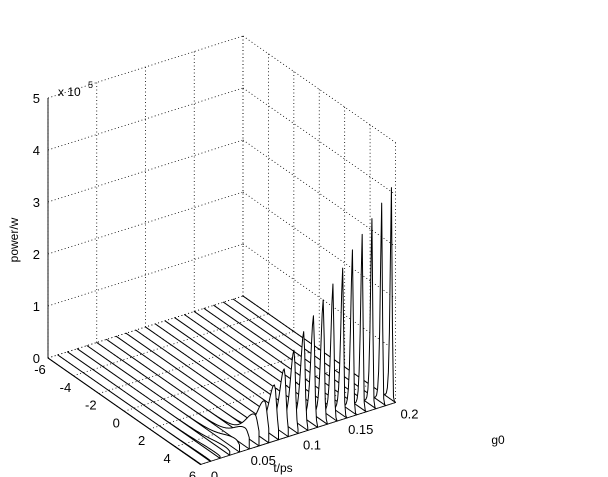 The height and width of the screenshot is (477, 608). I want to click on x-tick-label: -2, so click(91, 405).